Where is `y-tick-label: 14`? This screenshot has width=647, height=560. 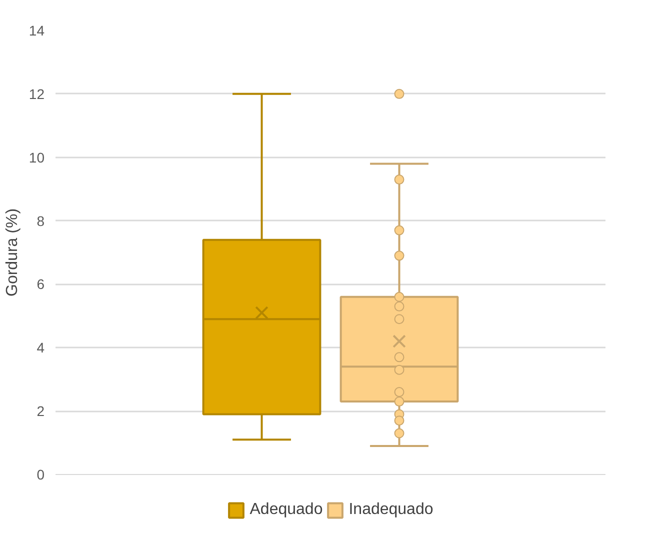
y-tick-label: 14 is located at coordinates (36, 30).